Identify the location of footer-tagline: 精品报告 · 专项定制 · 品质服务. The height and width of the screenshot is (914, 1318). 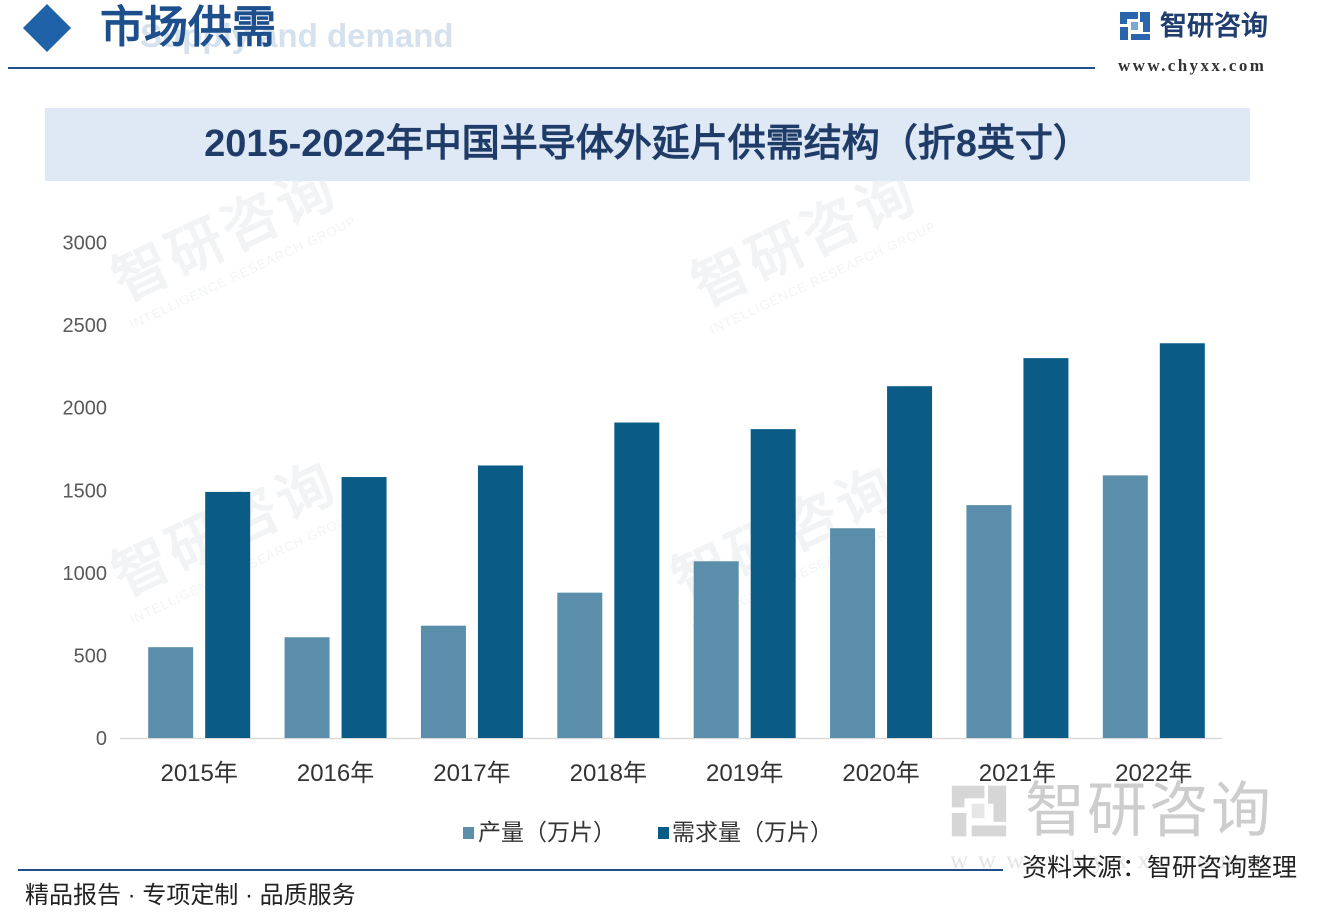
(190, 895).